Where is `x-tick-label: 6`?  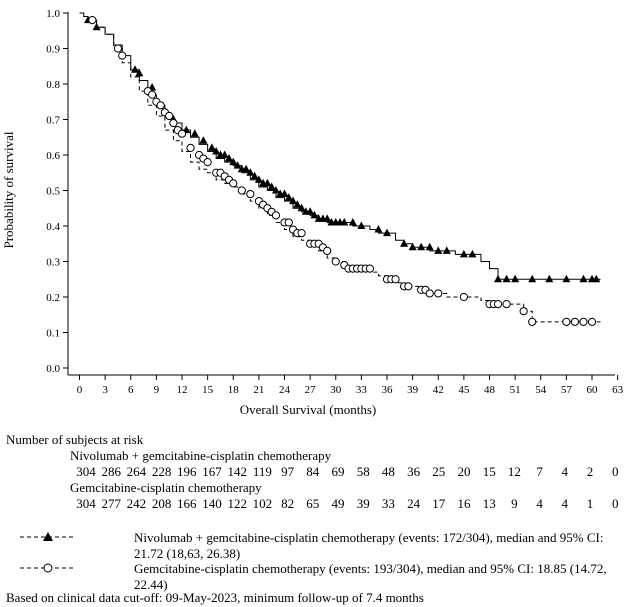 x-tick-label: 6 is located at coordinates (131, 390).